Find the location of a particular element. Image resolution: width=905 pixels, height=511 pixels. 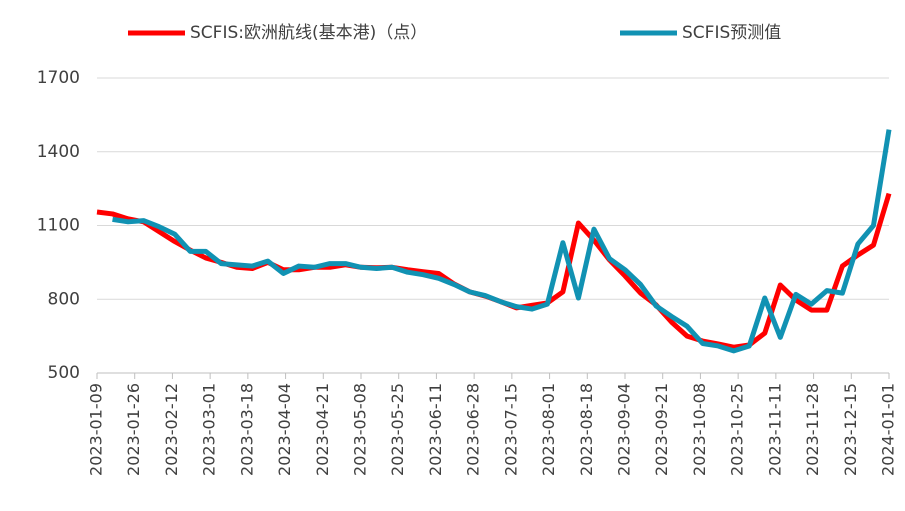

x-tick-label: 2023-03-18 is located at coordinates (246, 429).